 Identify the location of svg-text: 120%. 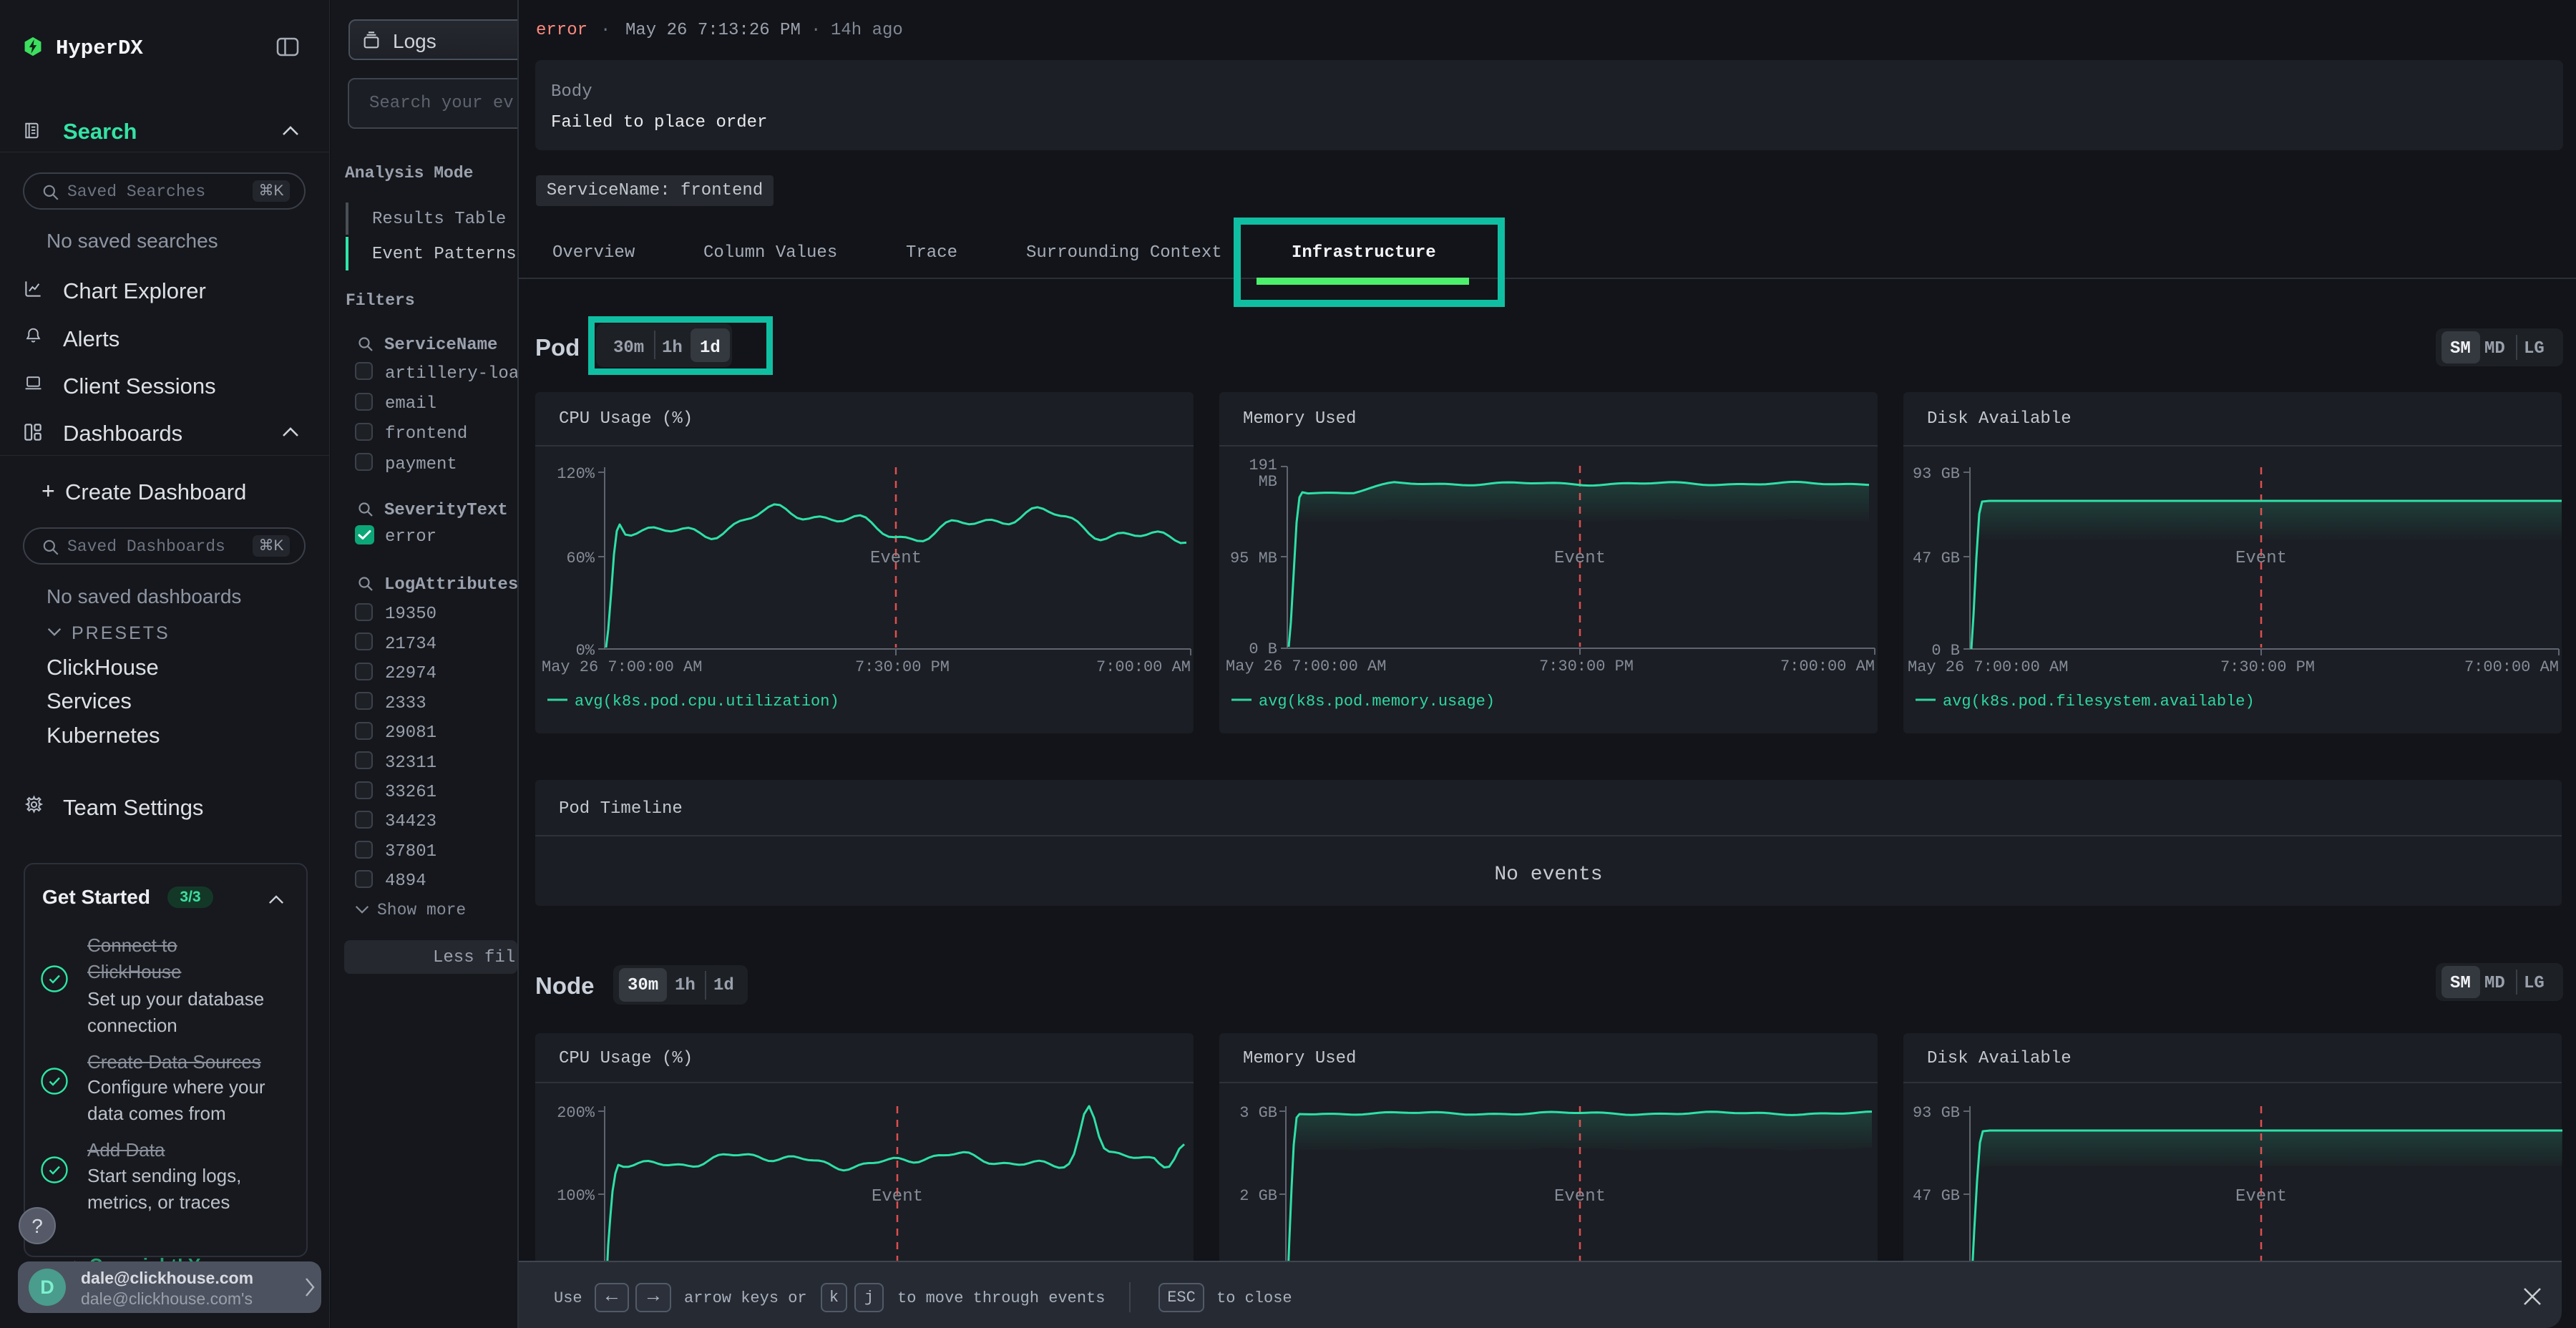
(576, 474).